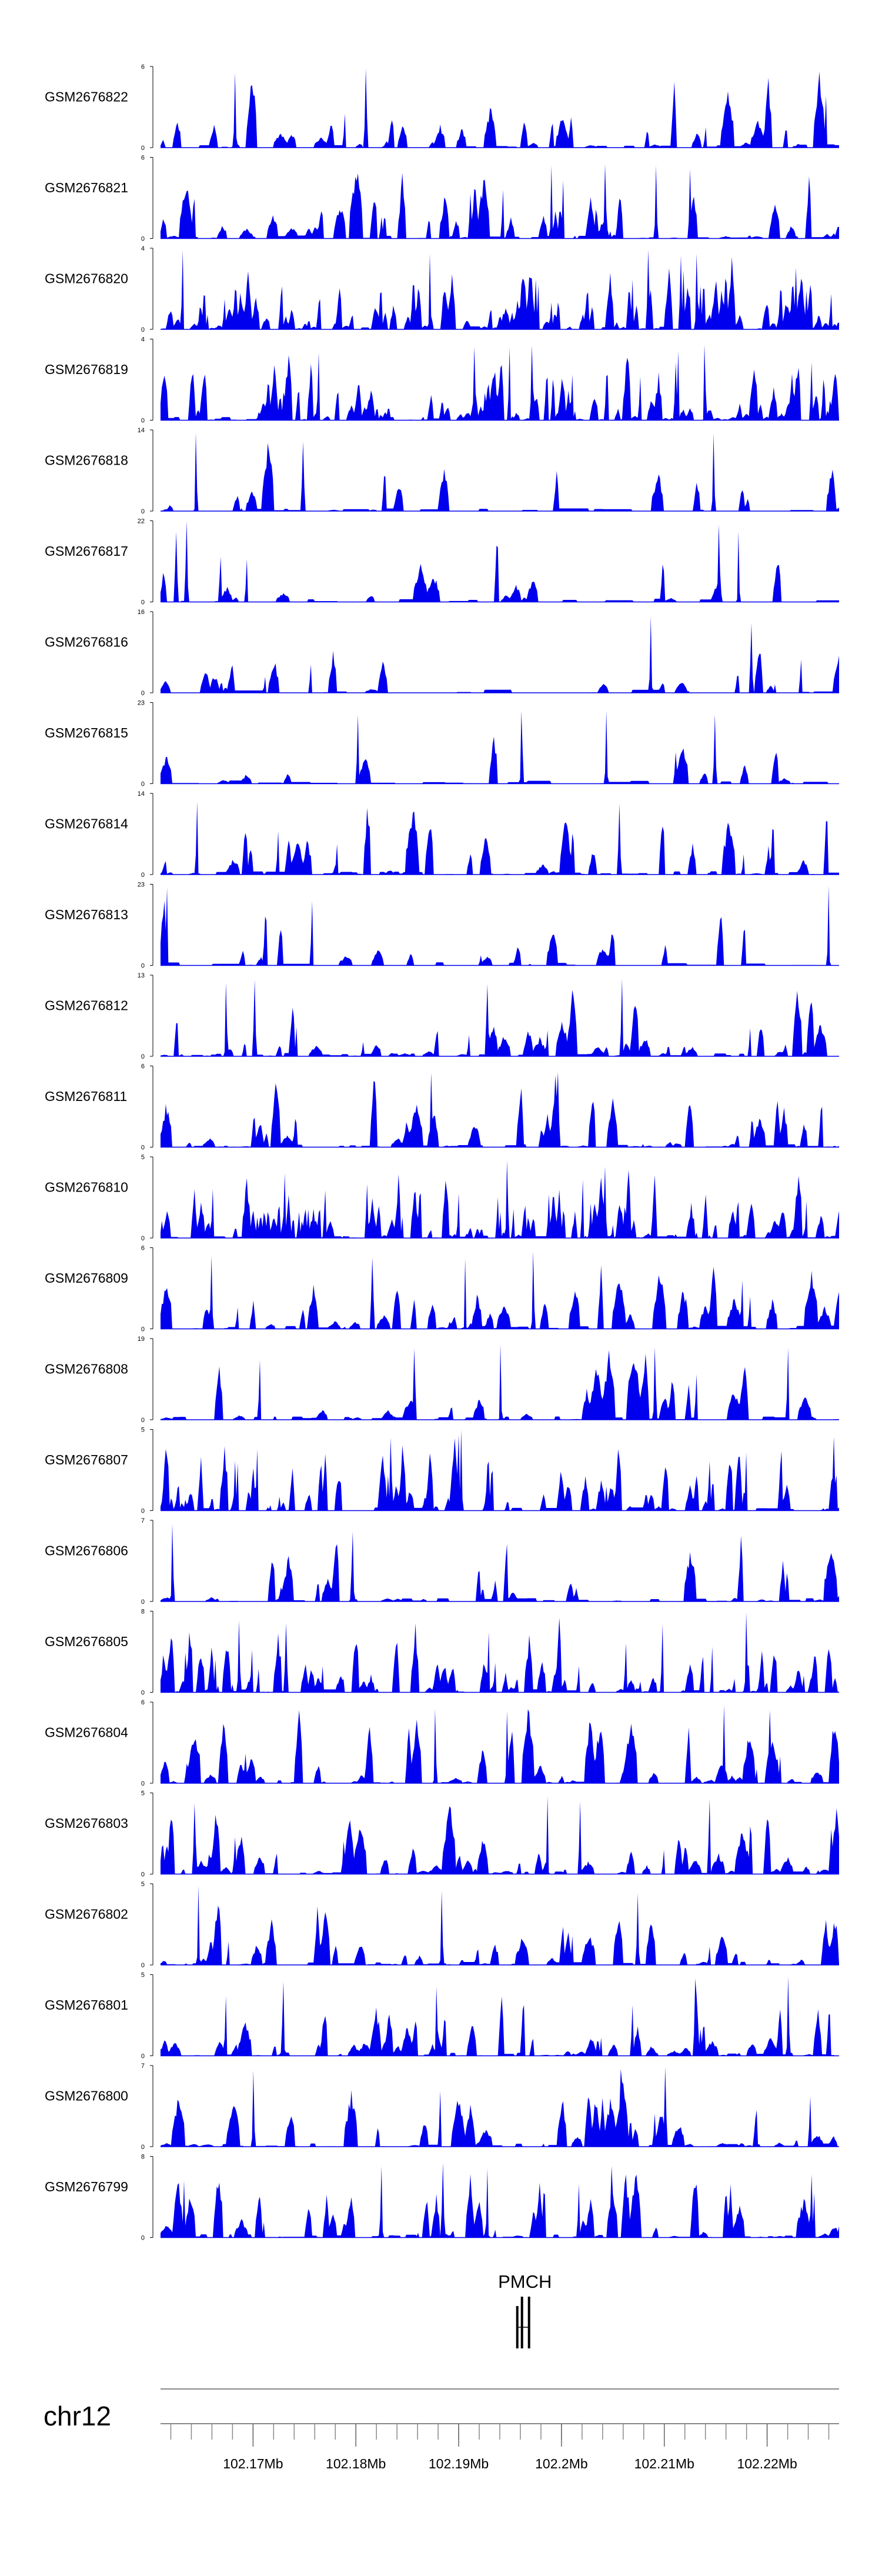  What do you see at coordinates (86, 187) in the screenshot?
I see `track-label: GSM2676821` at bounding box center [86, 187].